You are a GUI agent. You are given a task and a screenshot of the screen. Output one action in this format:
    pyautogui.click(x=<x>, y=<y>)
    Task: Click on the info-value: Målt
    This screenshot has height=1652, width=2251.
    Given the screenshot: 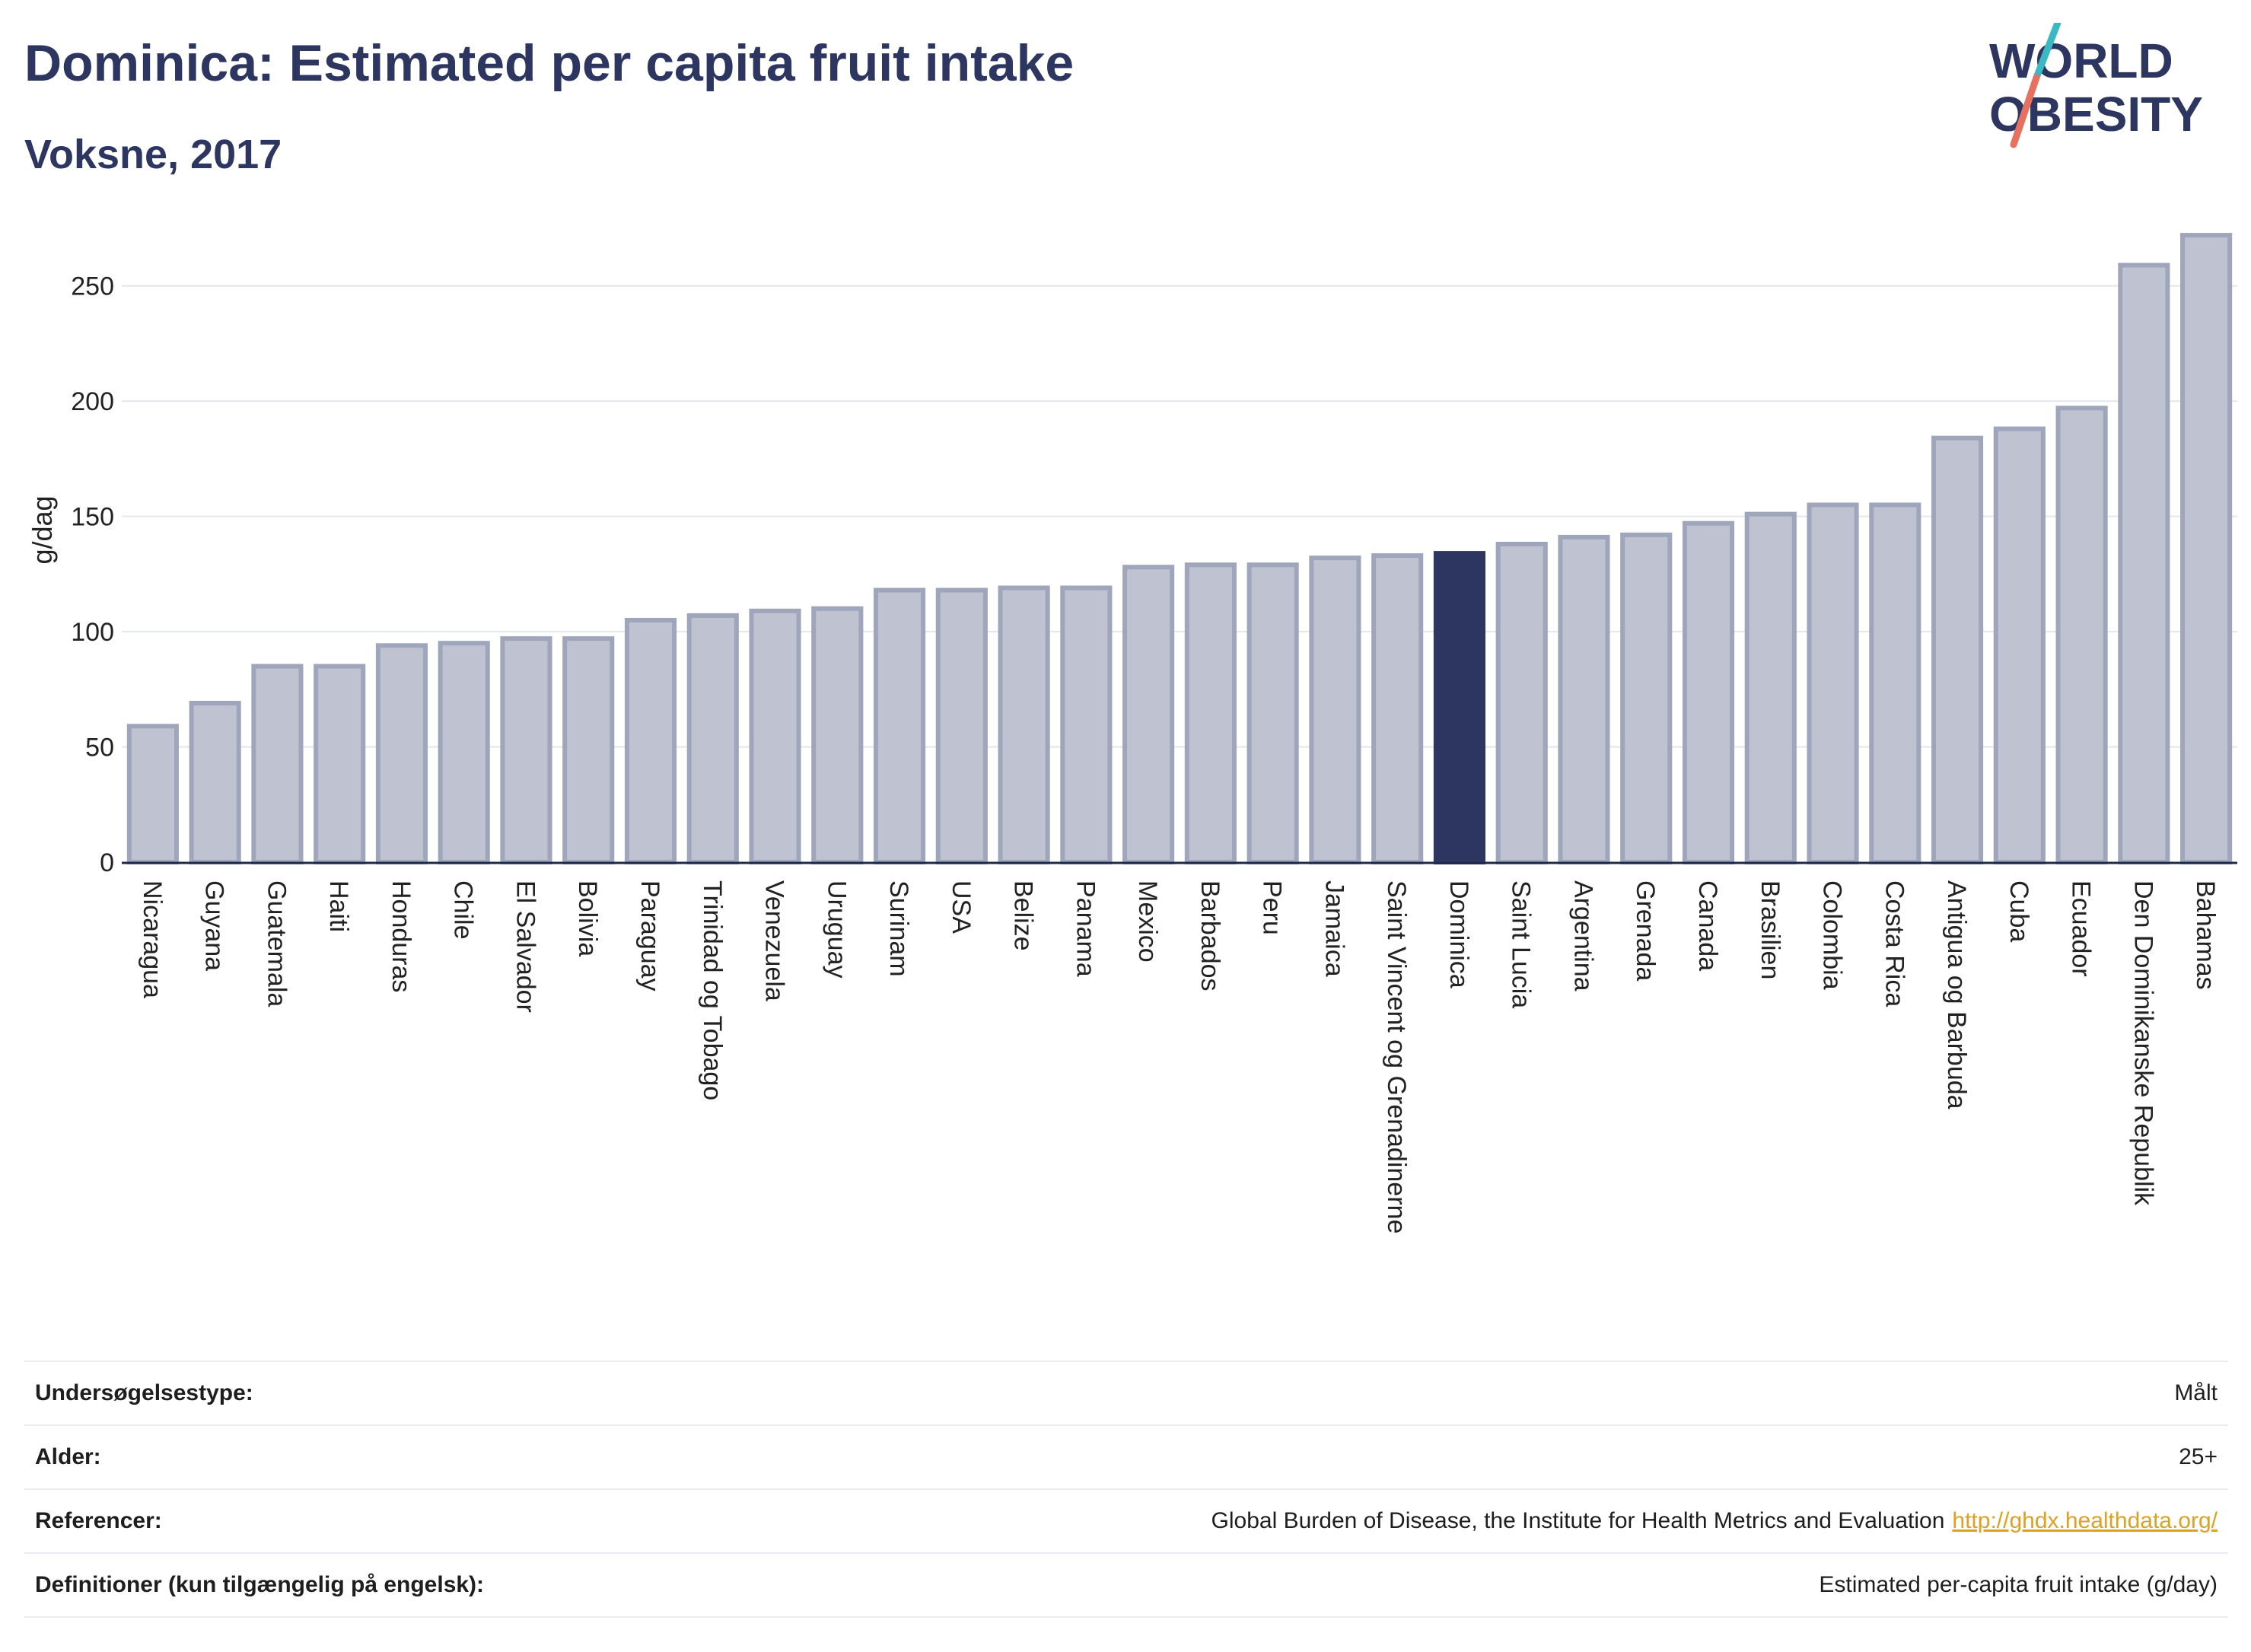 What is the action you would take?
    pyautogui.click(x=2196, y=1393)
    